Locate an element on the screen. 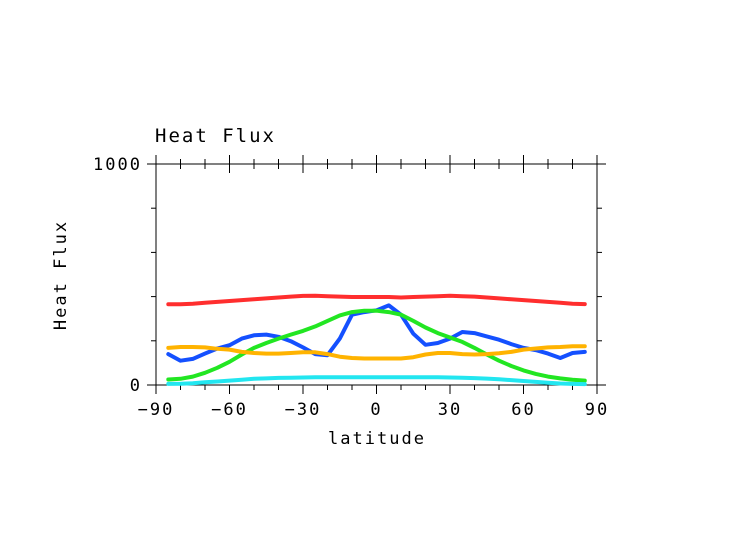 This screenshot has height=533, width=753. y-tick-label: 1000 is located at coordinates (117, 165).